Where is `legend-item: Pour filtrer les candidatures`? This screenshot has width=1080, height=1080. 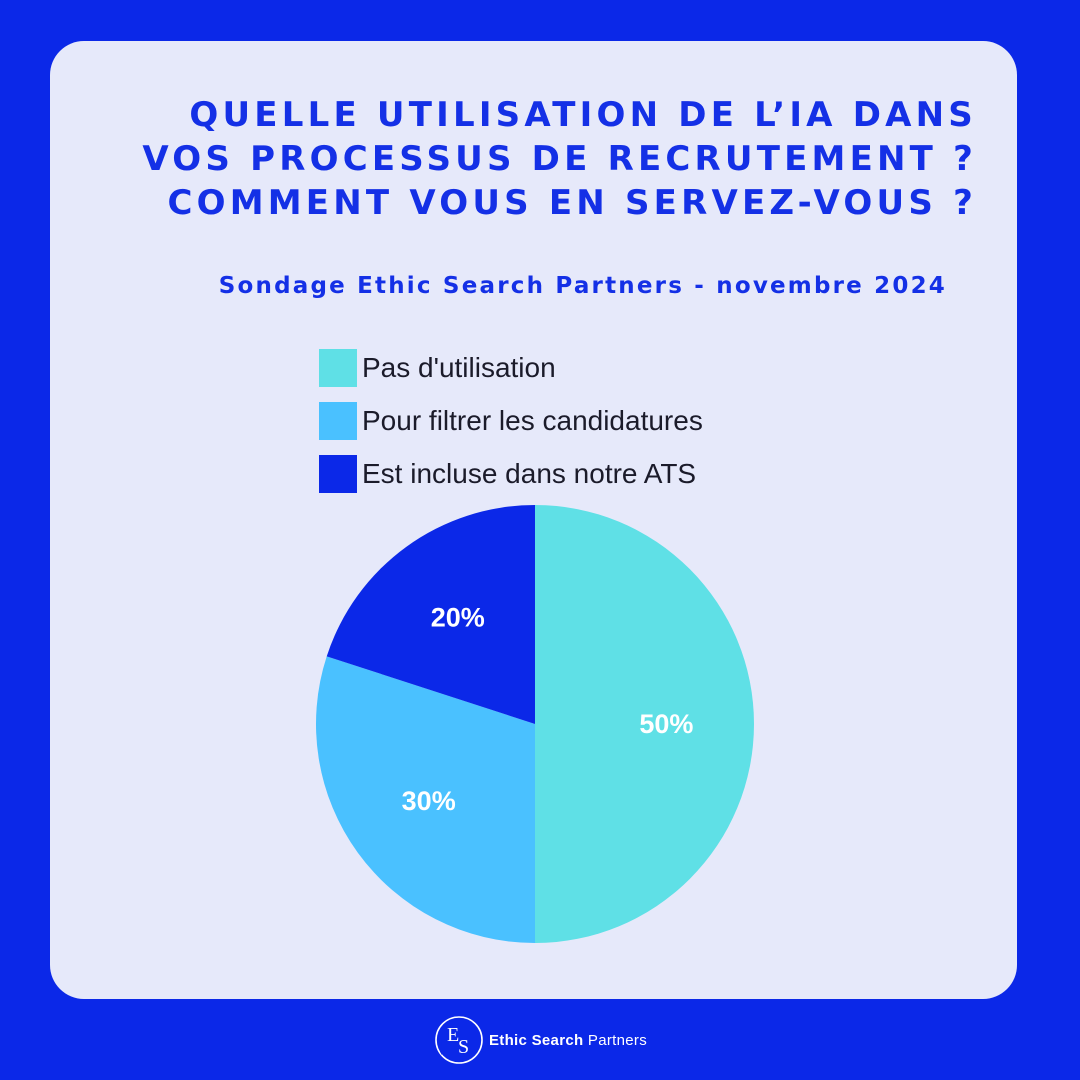
legend-item: Pour filtrer les candidatures is located at coordinates (511, 421).